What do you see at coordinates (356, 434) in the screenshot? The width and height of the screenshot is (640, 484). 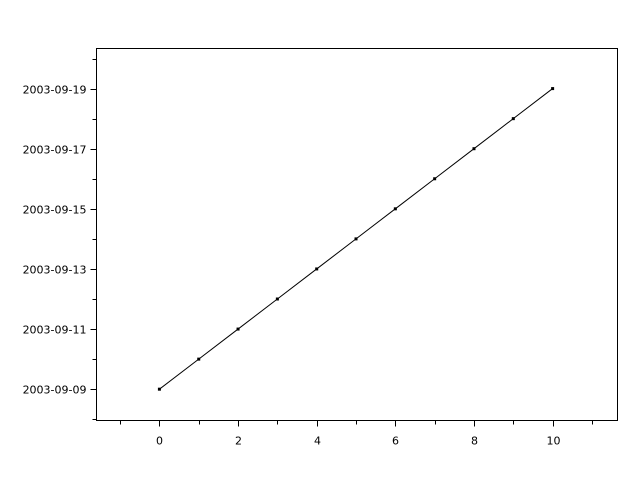 I see `x-axis: 0 2 4 6 8 10` at bounding box center [356, 434].